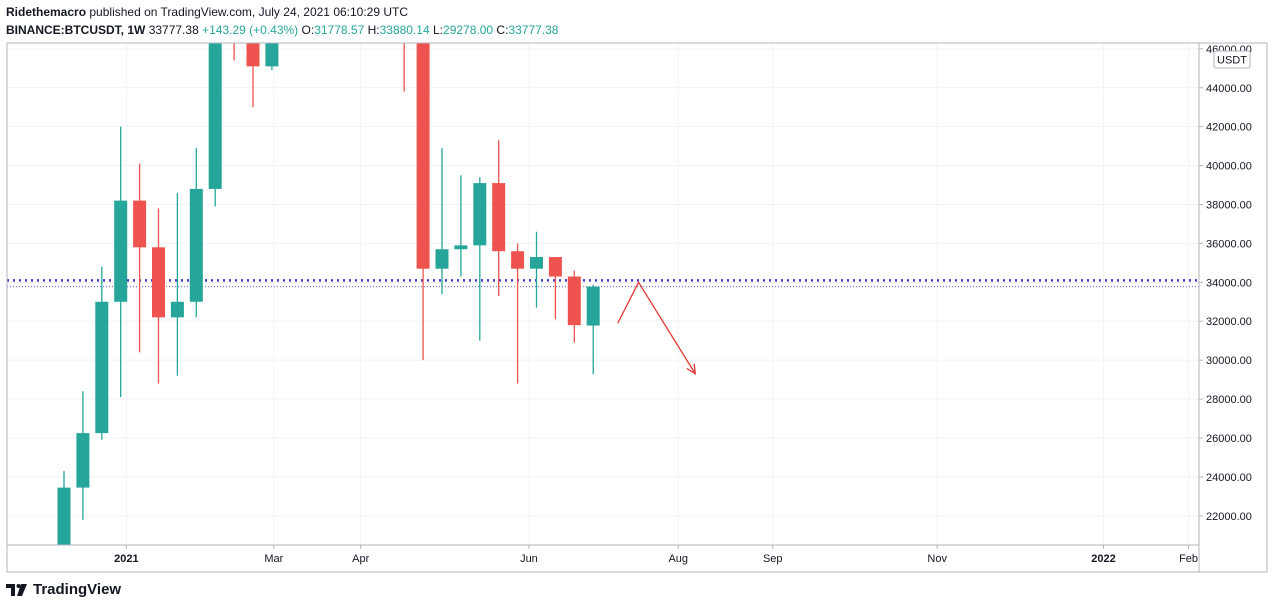 This screenshot has height=609, width=1274. What do you see at coordinates (603, 283) in the screenshot?
I see `horizontal-levels` at bounding box center [603, 283].